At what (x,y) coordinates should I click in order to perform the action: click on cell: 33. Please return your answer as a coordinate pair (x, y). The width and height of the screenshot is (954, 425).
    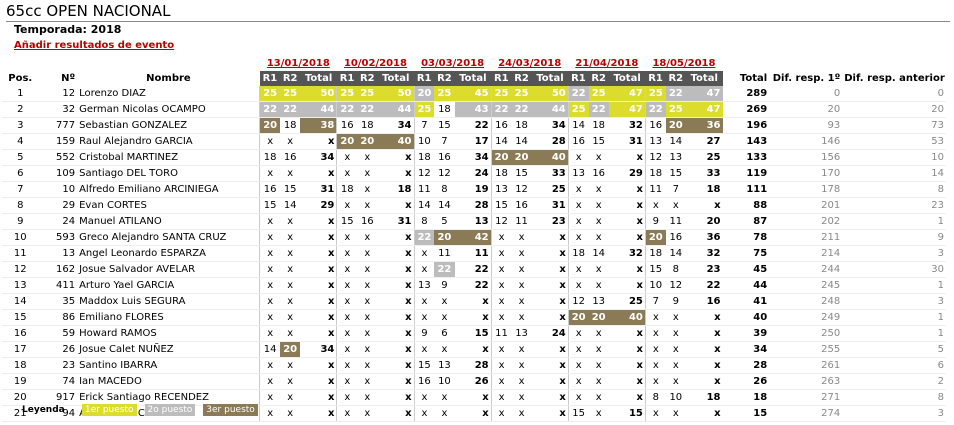
    Looking at the image, I should click on (704, 173).